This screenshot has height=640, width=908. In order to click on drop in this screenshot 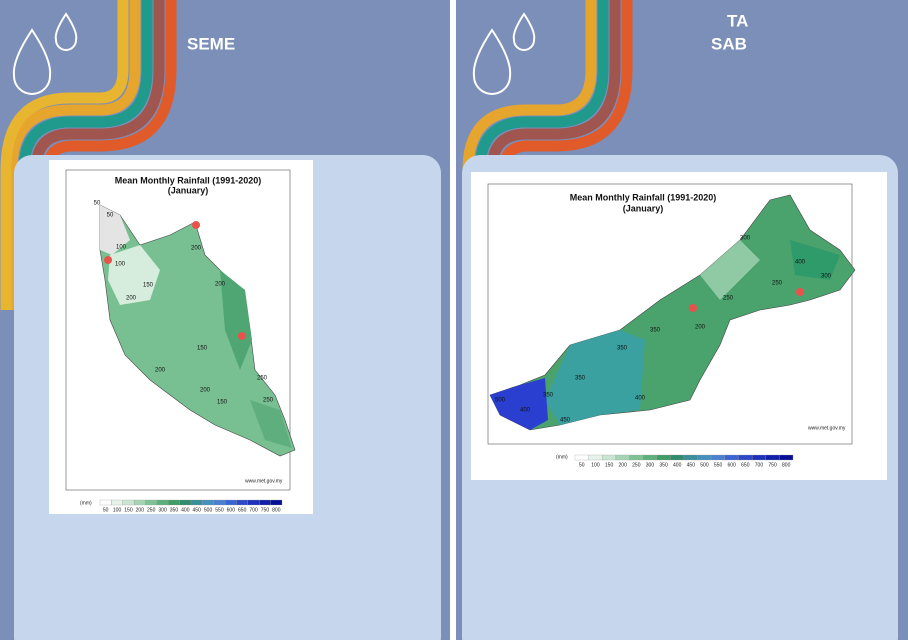, I will do `click(32, 61)`.